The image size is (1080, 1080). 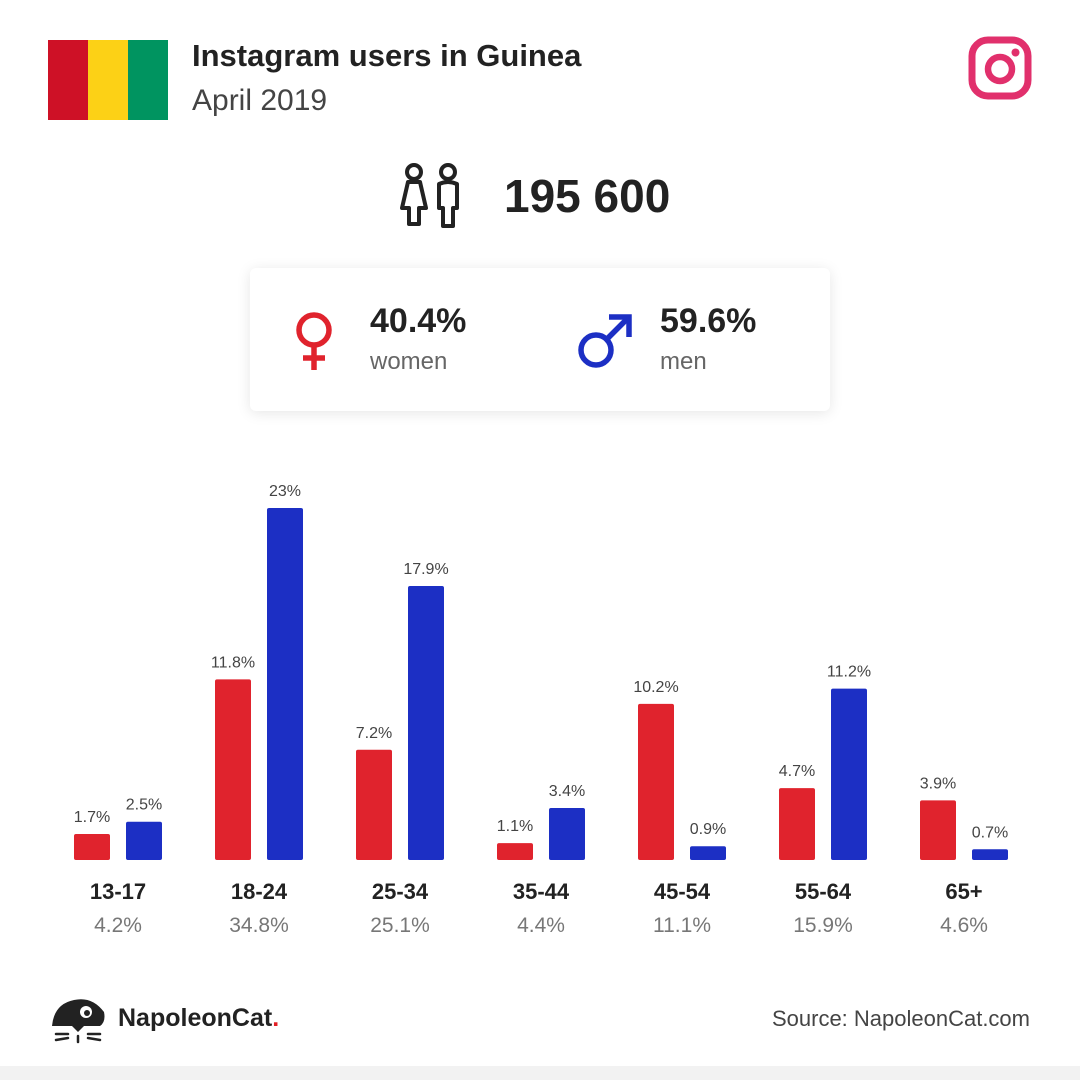 I want to click on data-label-men-13-17: 2.5%, so click(x=144, y=805).